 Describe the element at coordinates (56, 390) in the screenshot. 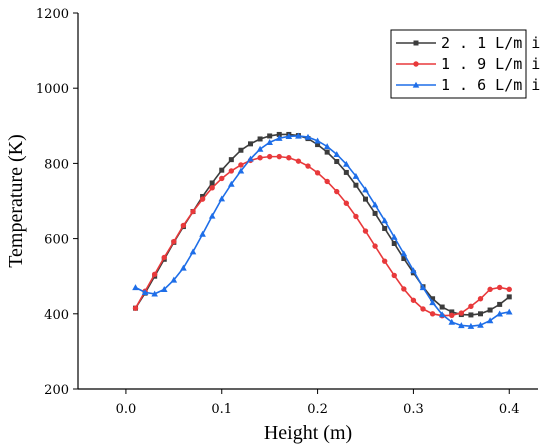

I see `y-tick-label: 200` at that location.